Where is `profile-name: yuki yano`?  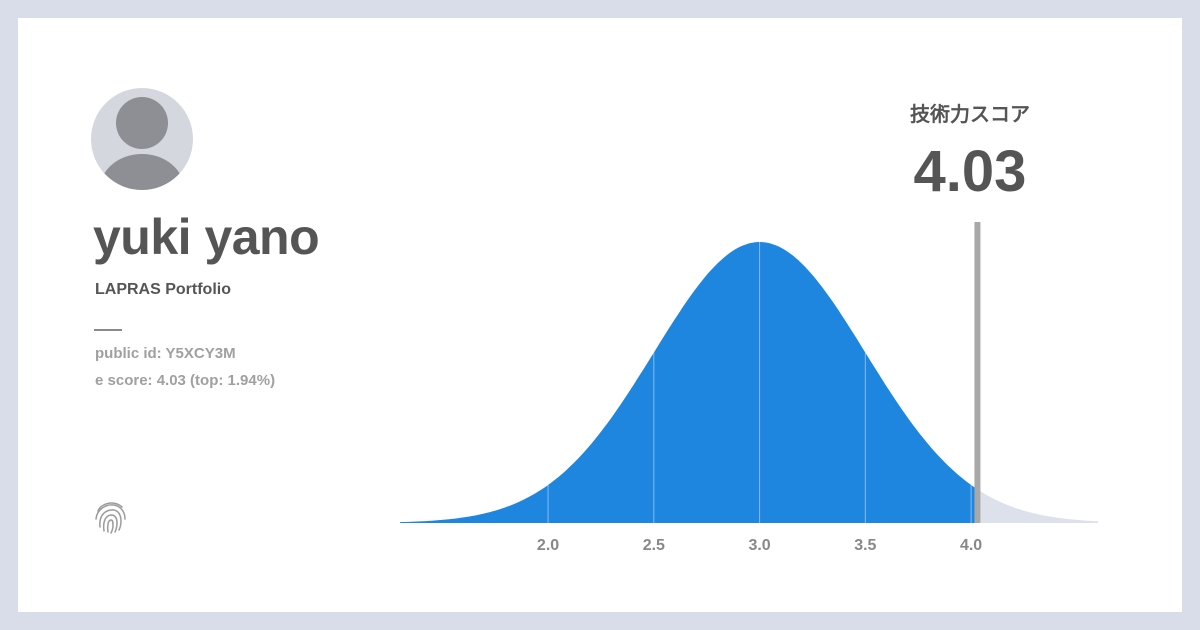 profile-name: yuki yano is located at coordinates (206, 237).